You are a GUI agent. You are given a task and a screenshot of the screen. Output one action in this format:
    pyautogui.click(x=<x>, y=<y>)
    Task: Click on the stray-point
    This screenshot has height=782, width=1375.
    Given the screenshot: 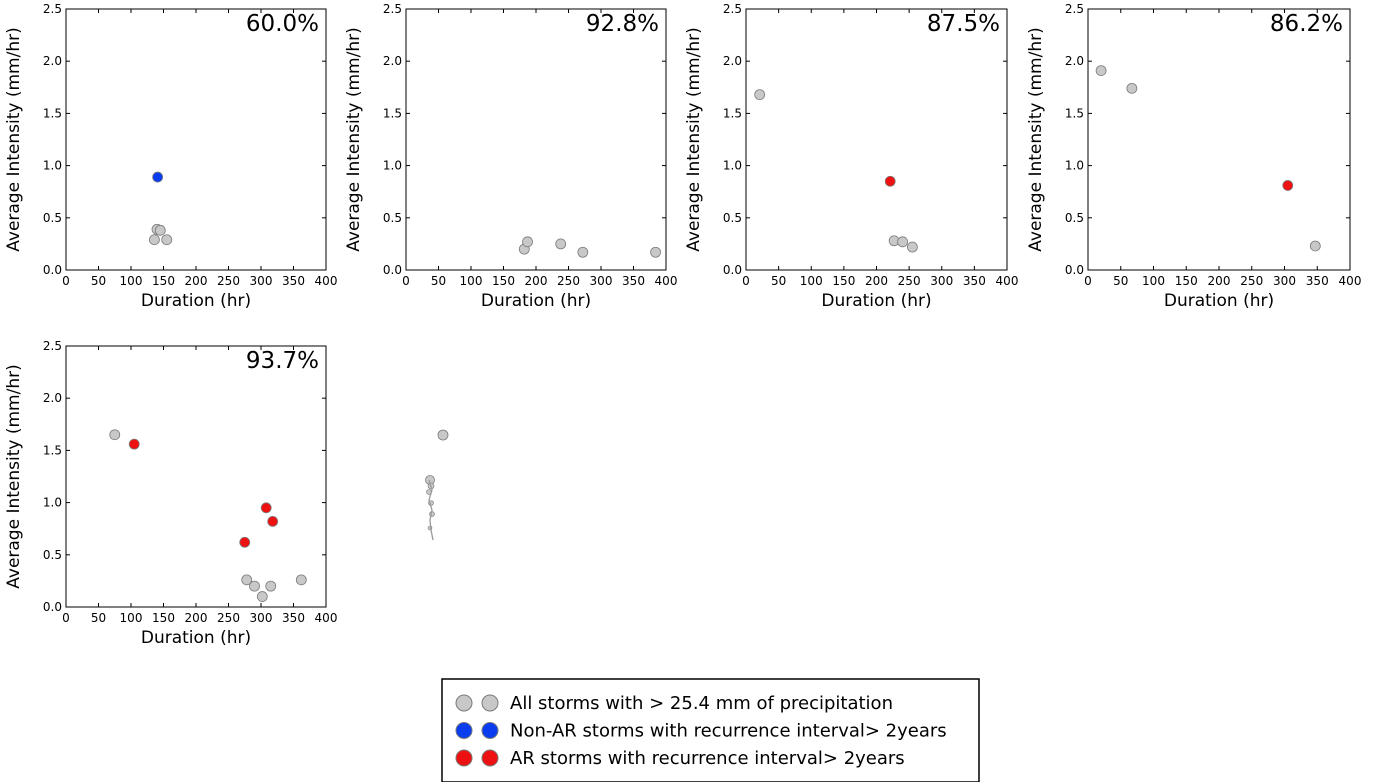 What is the action you would take?
    pyautogui.click(x=443, y=435)
    